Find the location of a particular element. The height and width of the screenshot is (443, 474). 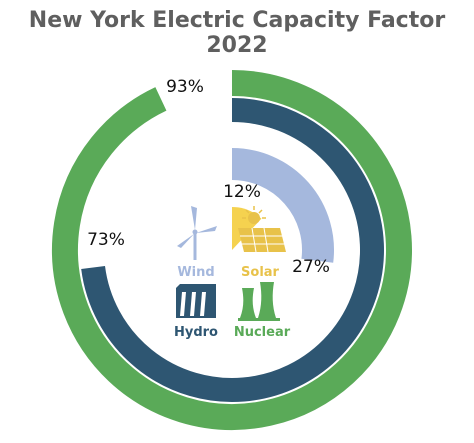

value-label-solar: 12% is located at coordinates (242, 192).